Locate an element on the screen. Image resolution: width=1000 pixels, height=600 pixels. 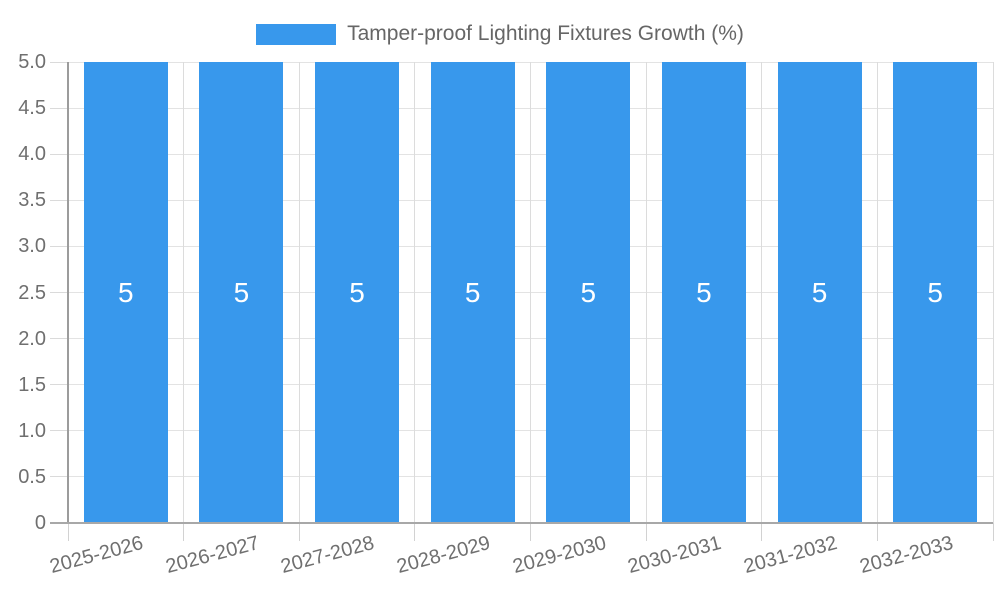
x-axis-label: 2029-2030 is located at coordinates (559, 554).